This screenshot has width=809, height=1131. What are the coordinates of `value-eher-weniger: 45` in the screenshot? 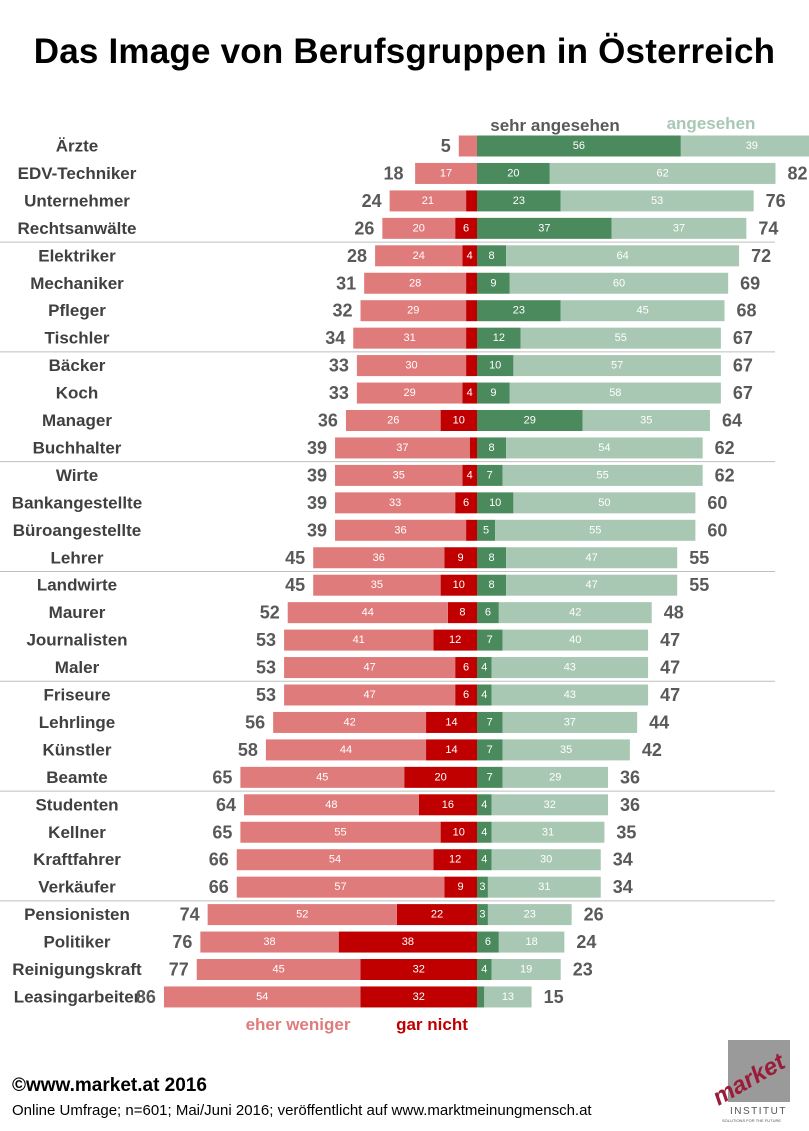 It's located at (322, 777).